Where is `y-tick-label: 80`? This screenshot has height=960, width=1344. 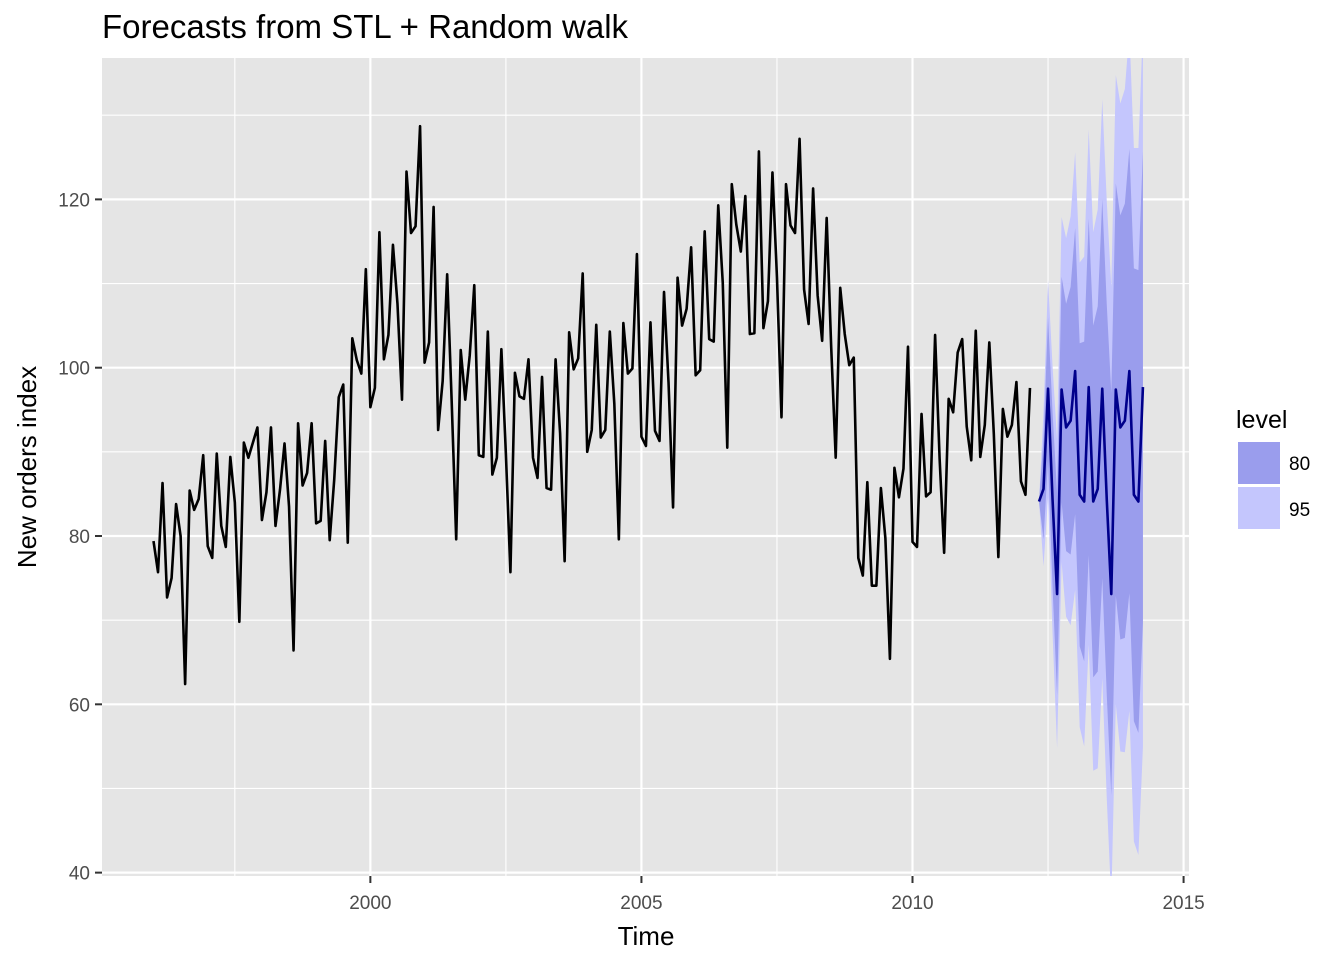
y-tick-label: 80 is located at coordinates (79, 537).